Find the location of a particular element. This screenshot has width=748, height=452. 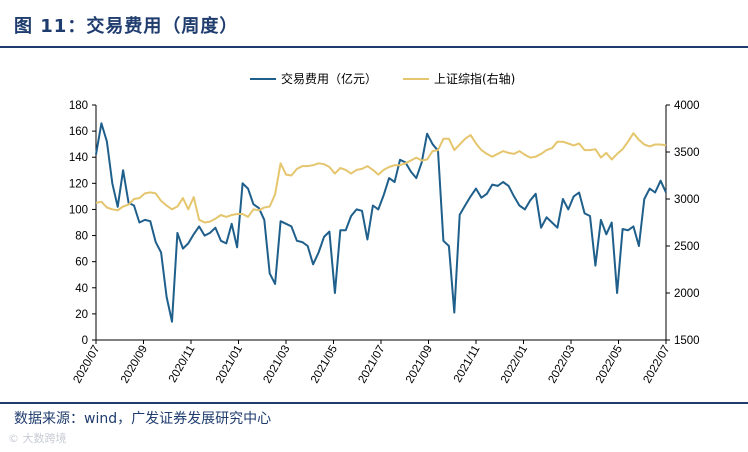

x-tick-label: 2021/01 is located at coordinates (229, 365).